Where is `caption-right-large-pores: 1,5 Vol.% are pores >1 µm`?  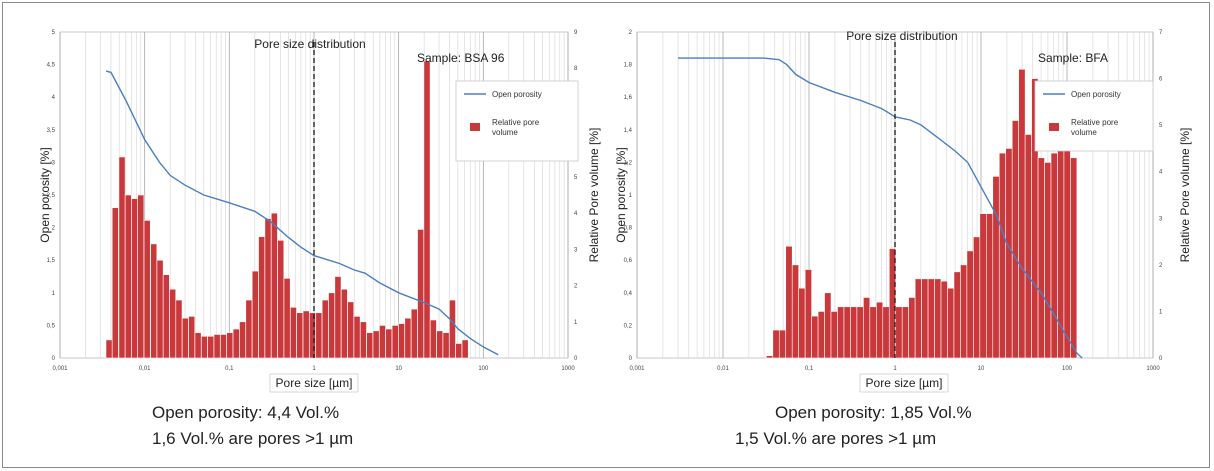
caption-right-large-pores: 1,5 Vol.% are pores >1 µm is located at coordinates (836, 438).